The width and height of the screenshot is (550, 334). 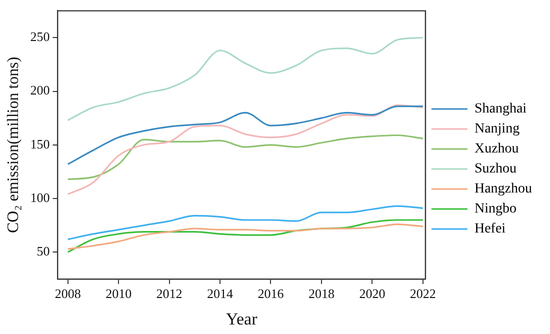 I want to click on legend-label: Ningbo, so click(x=495, y=209).